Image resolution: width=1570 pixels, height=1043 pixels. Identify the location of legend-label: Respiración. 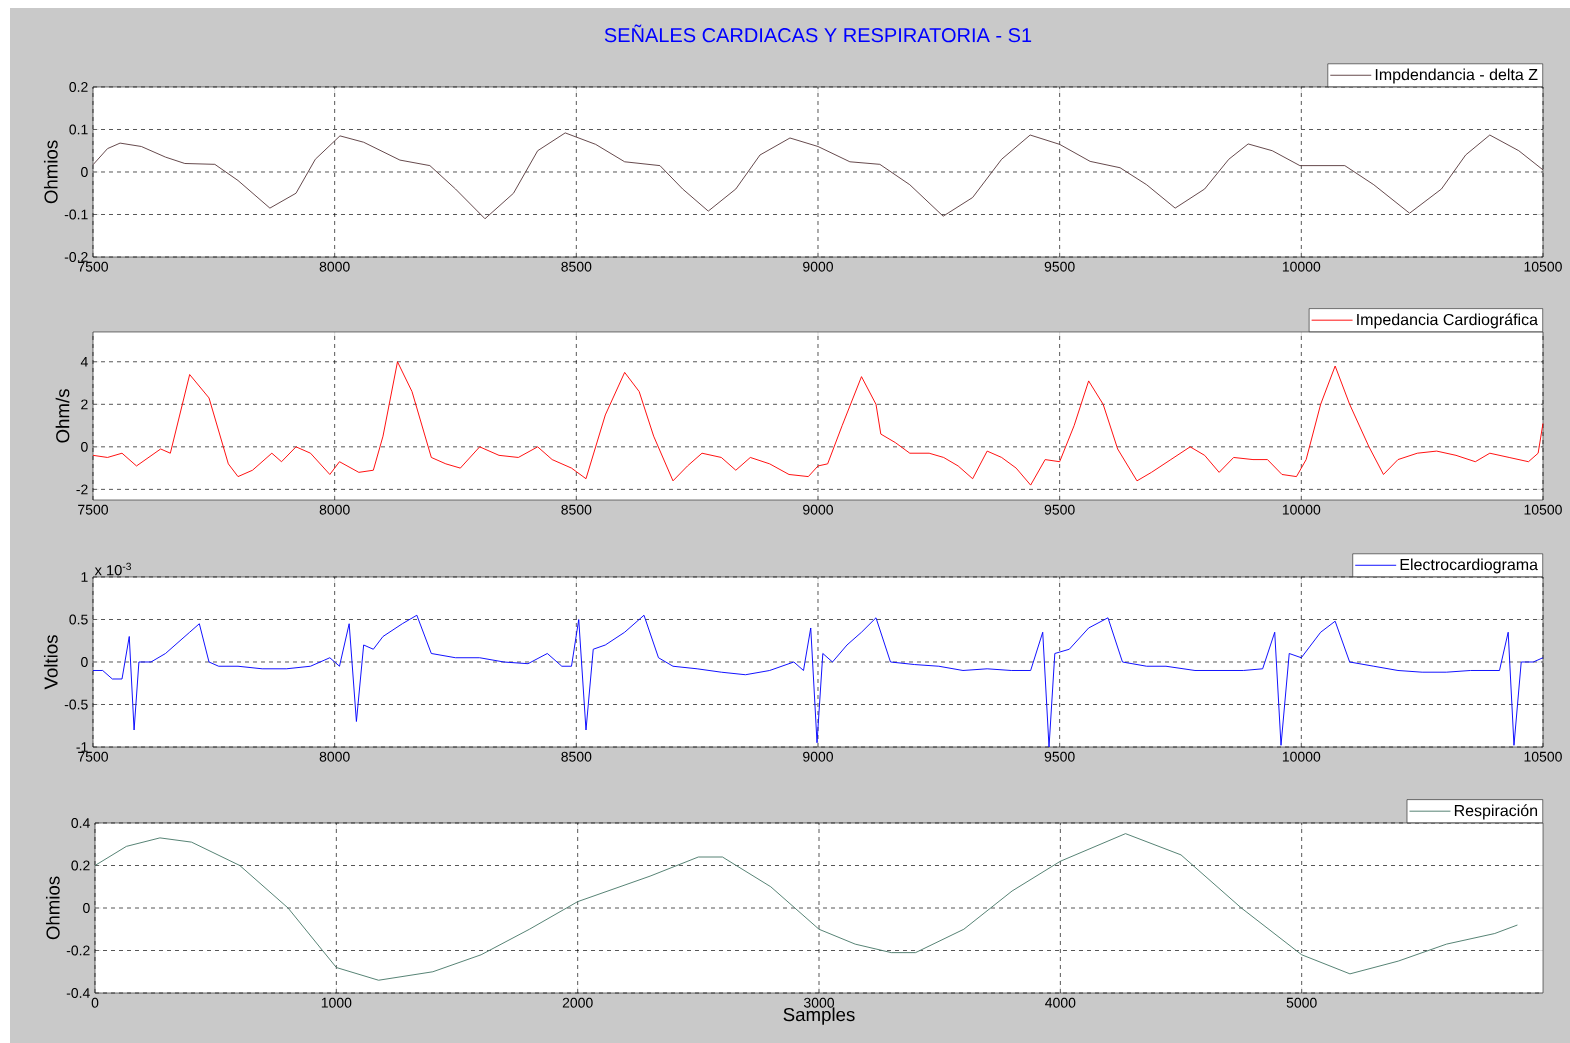
(1496, 812).